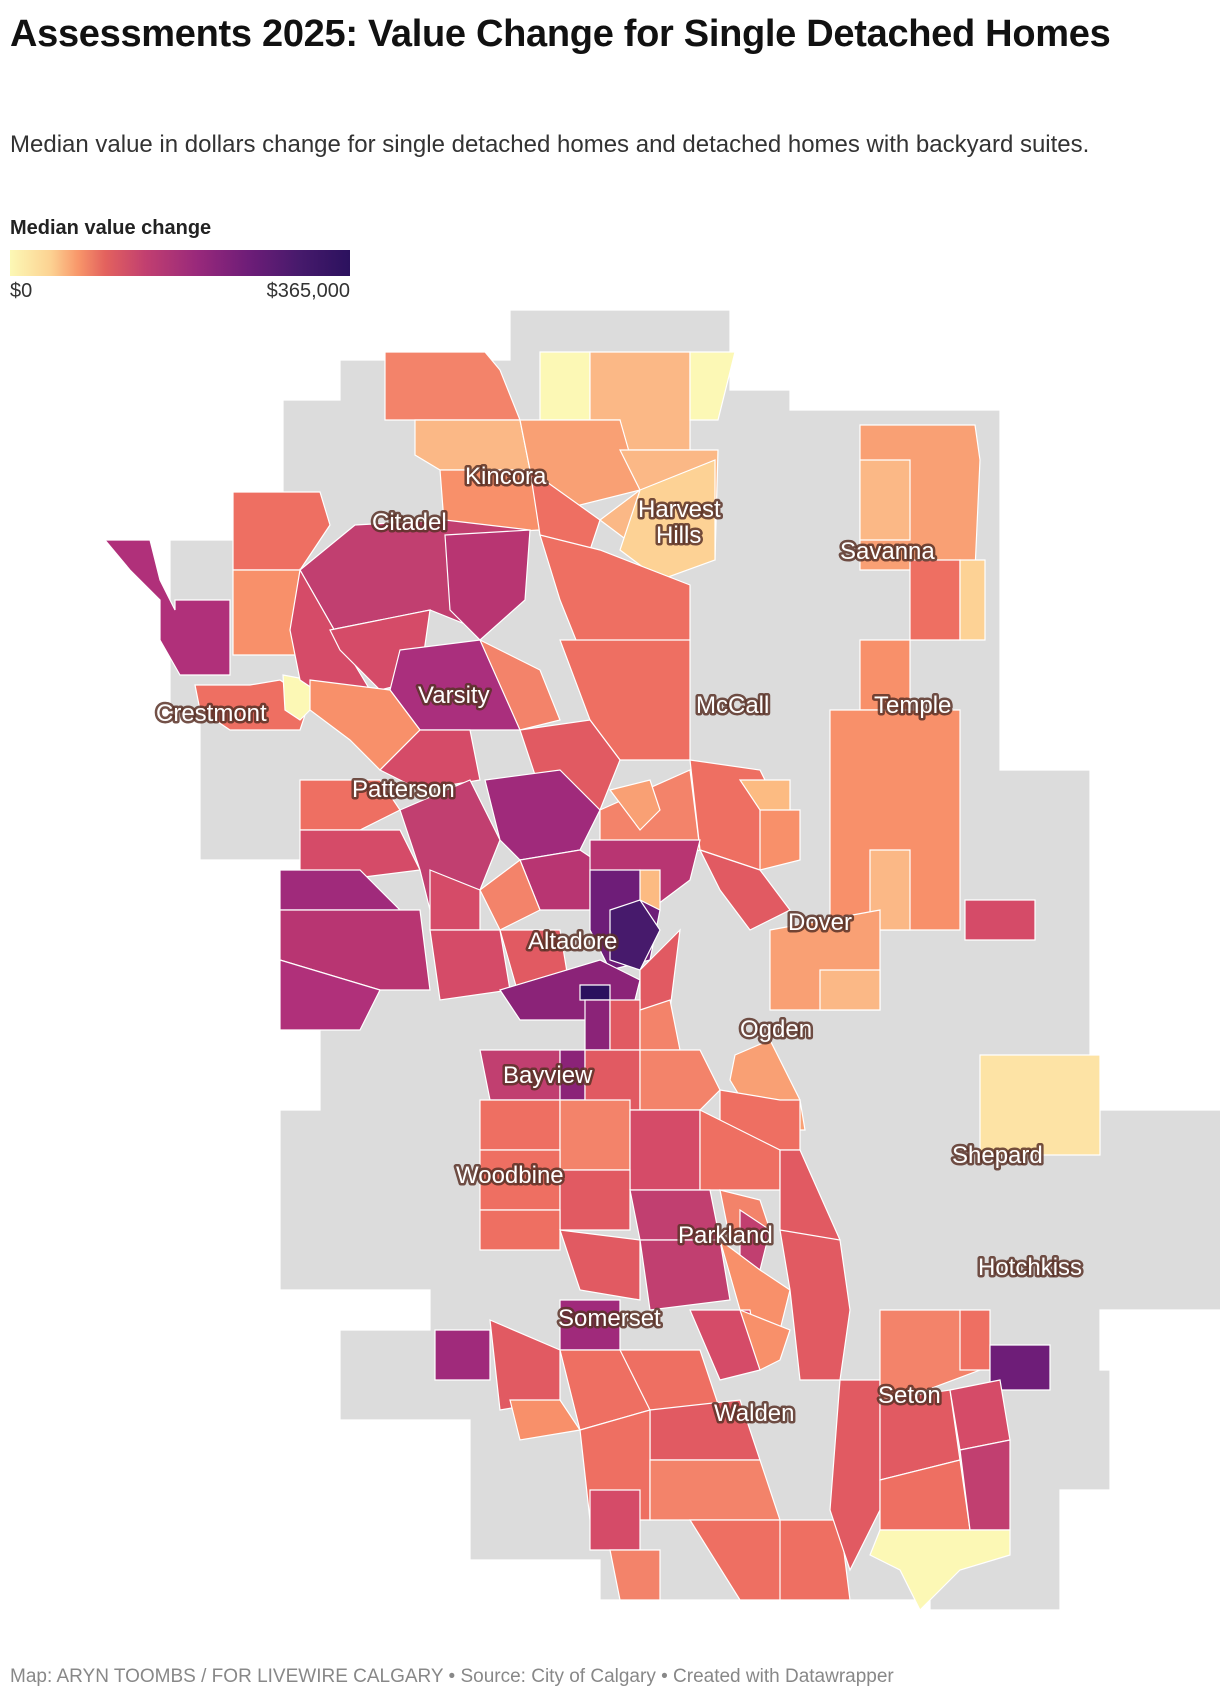  What do you see at coordinates (510, 1175) in the screenshot?
I see `label-woodbine: Woodbine` at bounding box center [510, 1175].